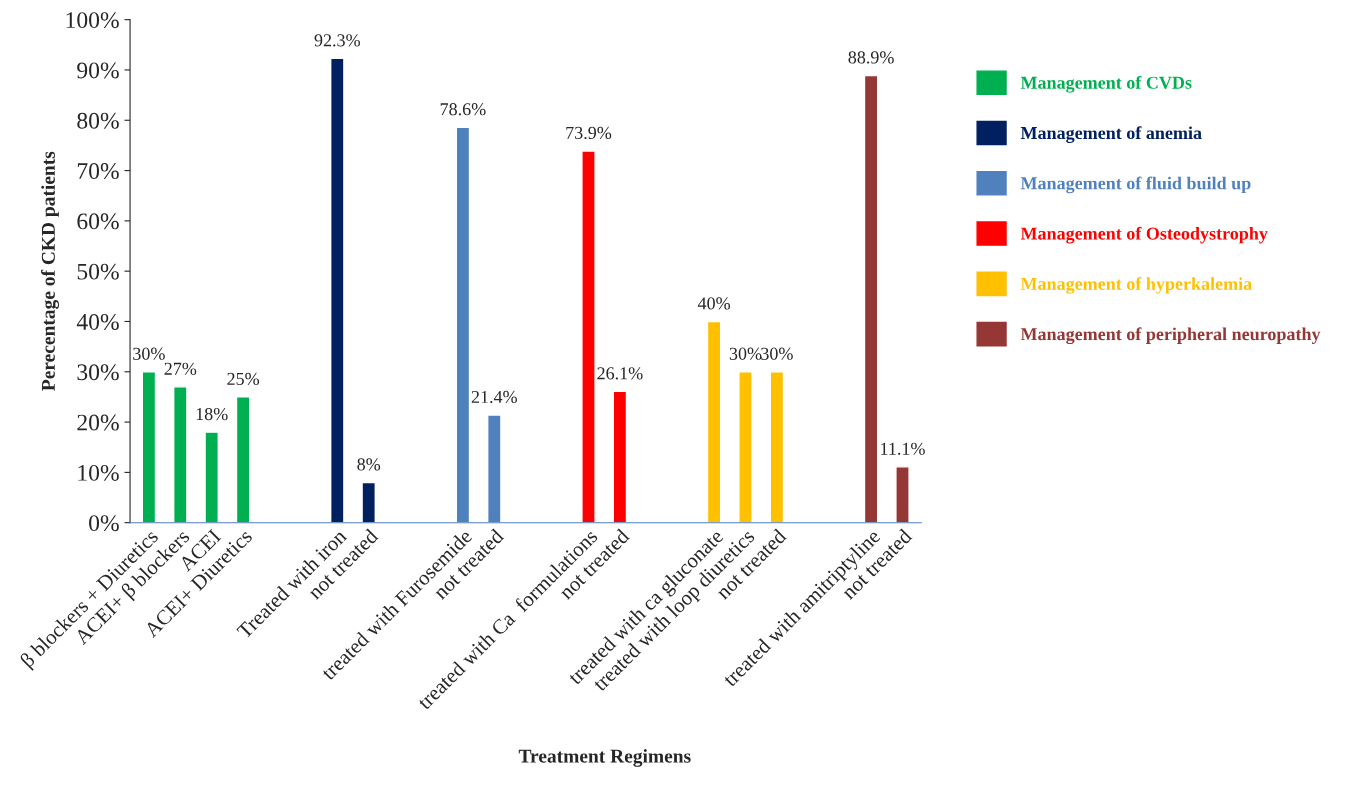  I want to click on data-label: 18%, so click(212, 414).